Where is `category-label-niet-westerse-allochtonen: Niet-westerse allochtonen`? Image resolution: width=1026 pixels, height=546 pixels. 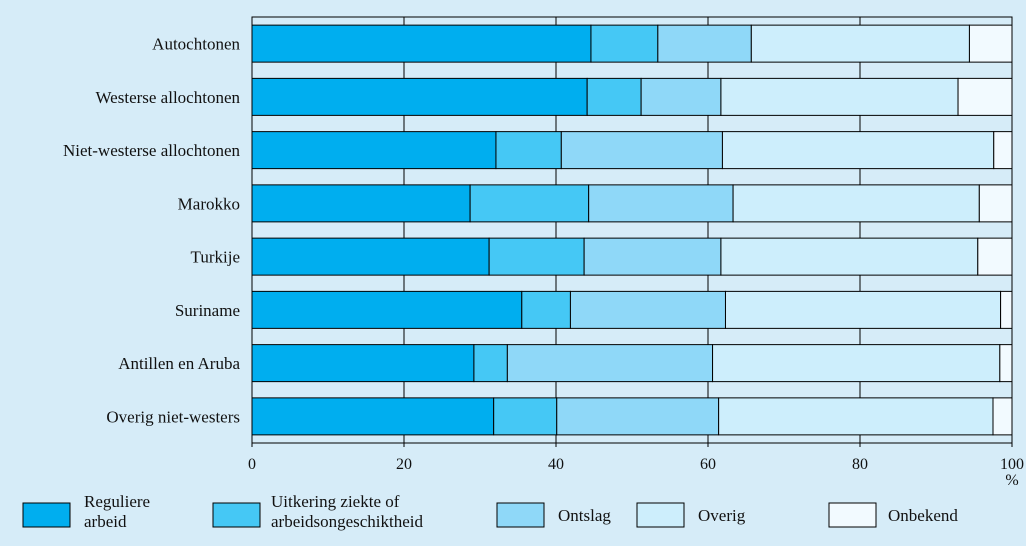 category-label-niet-westerse-allochtonen: Niet-westerse allochtonen is located at coordinates (152, 150).